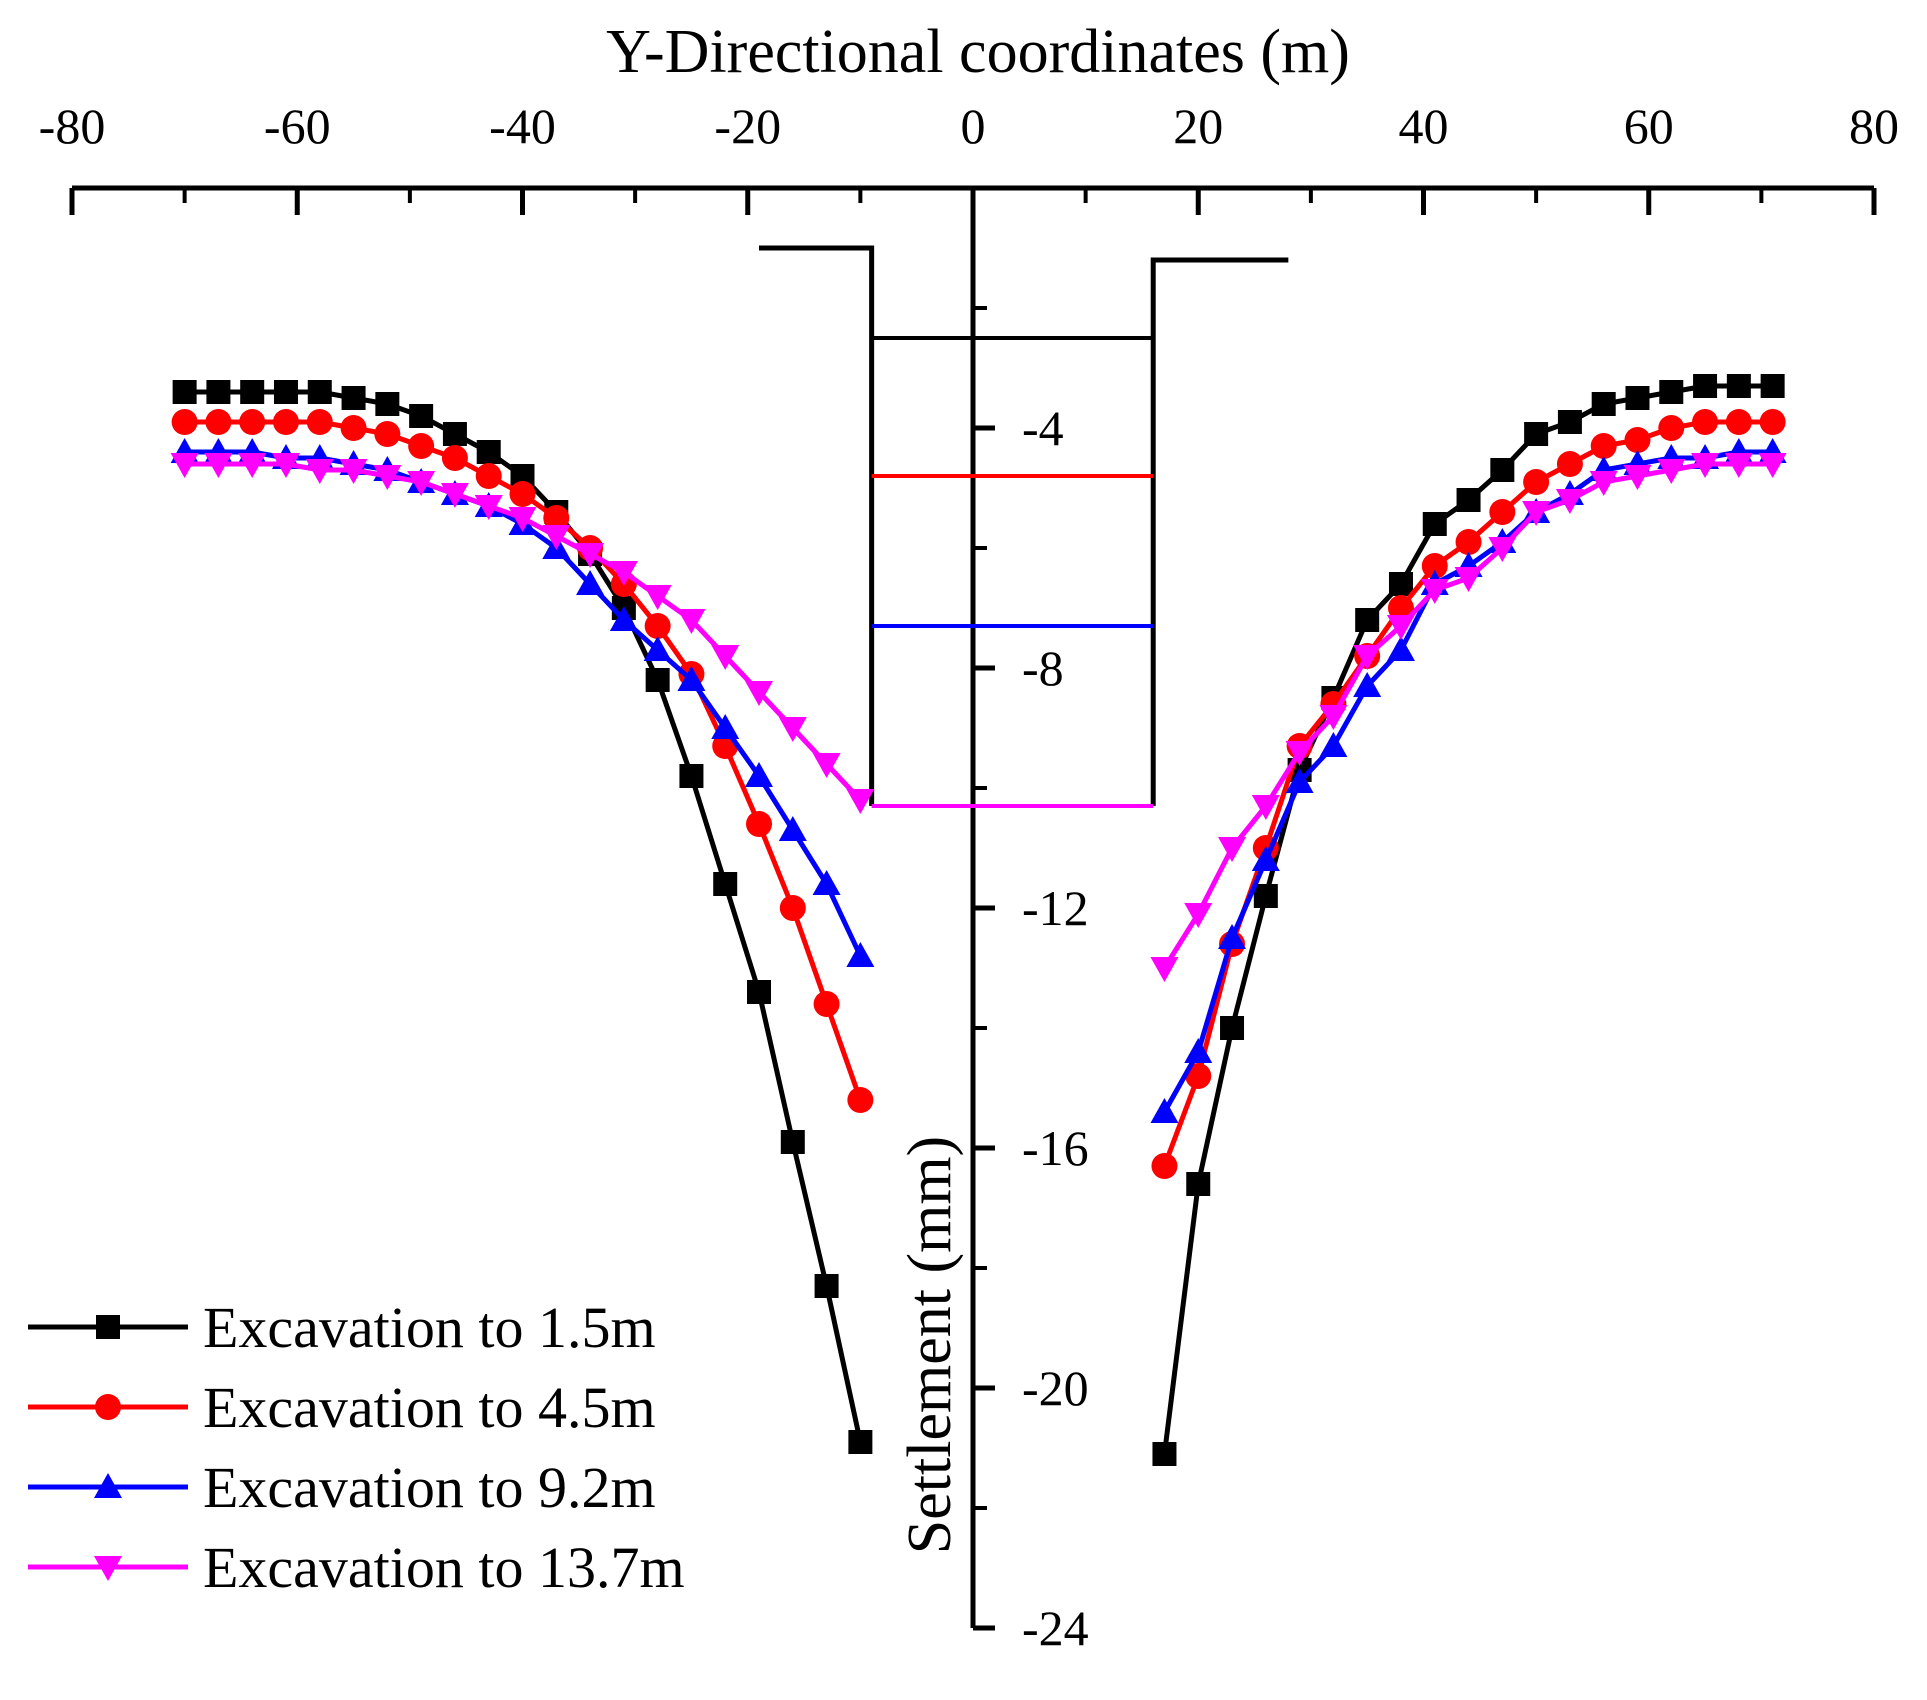 This screenshot has height=1700, width=1927. I want to click on y-tick-label: -24, so click(1055, 1628).